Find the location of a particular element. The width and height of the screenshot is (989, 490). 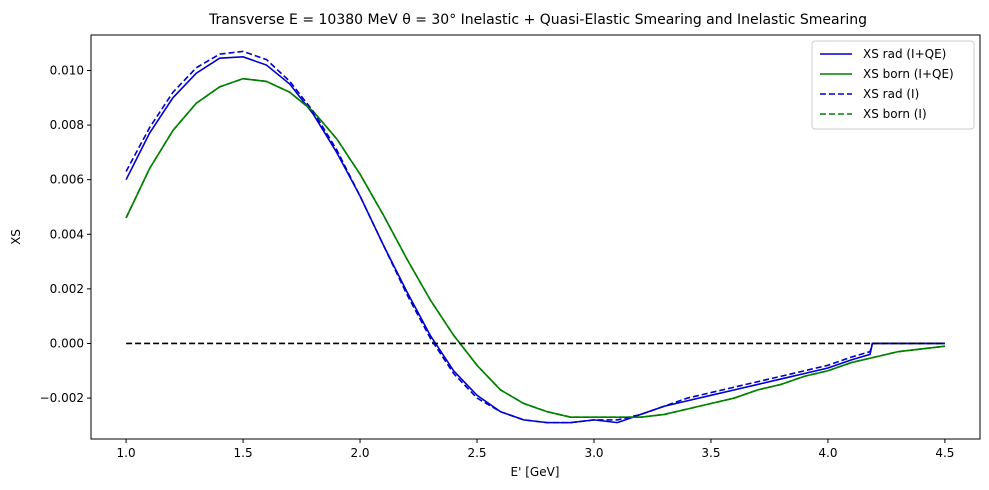

y-tick-label: 0.004 is located at coordinates (67, 234).